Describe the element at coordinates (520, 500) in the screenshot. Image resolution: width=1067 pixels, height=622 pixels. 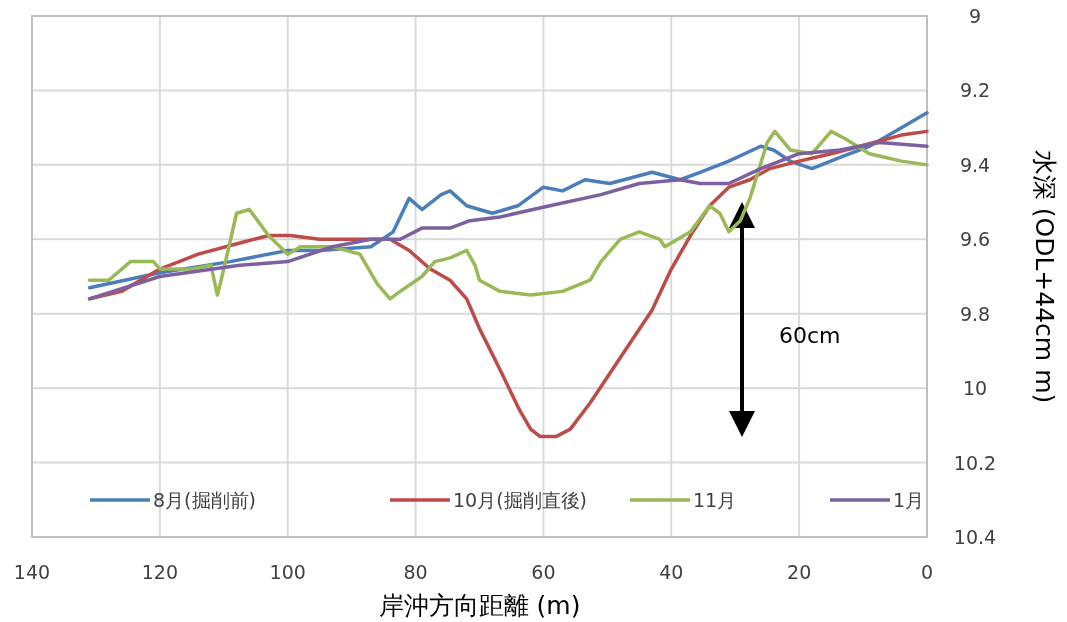
I see `legend-label: 10月(掘削直後)` at that location.